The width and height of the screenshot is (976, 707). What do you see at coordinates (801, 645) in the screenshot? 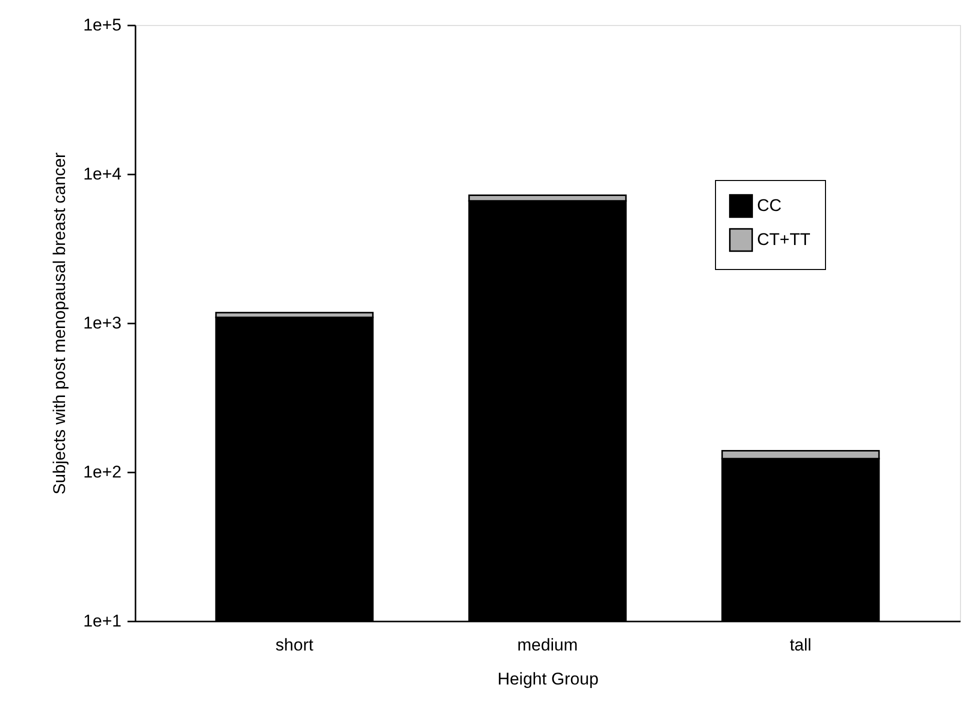
I see `x-tick-label: tall` at bounding box center [801, 645].